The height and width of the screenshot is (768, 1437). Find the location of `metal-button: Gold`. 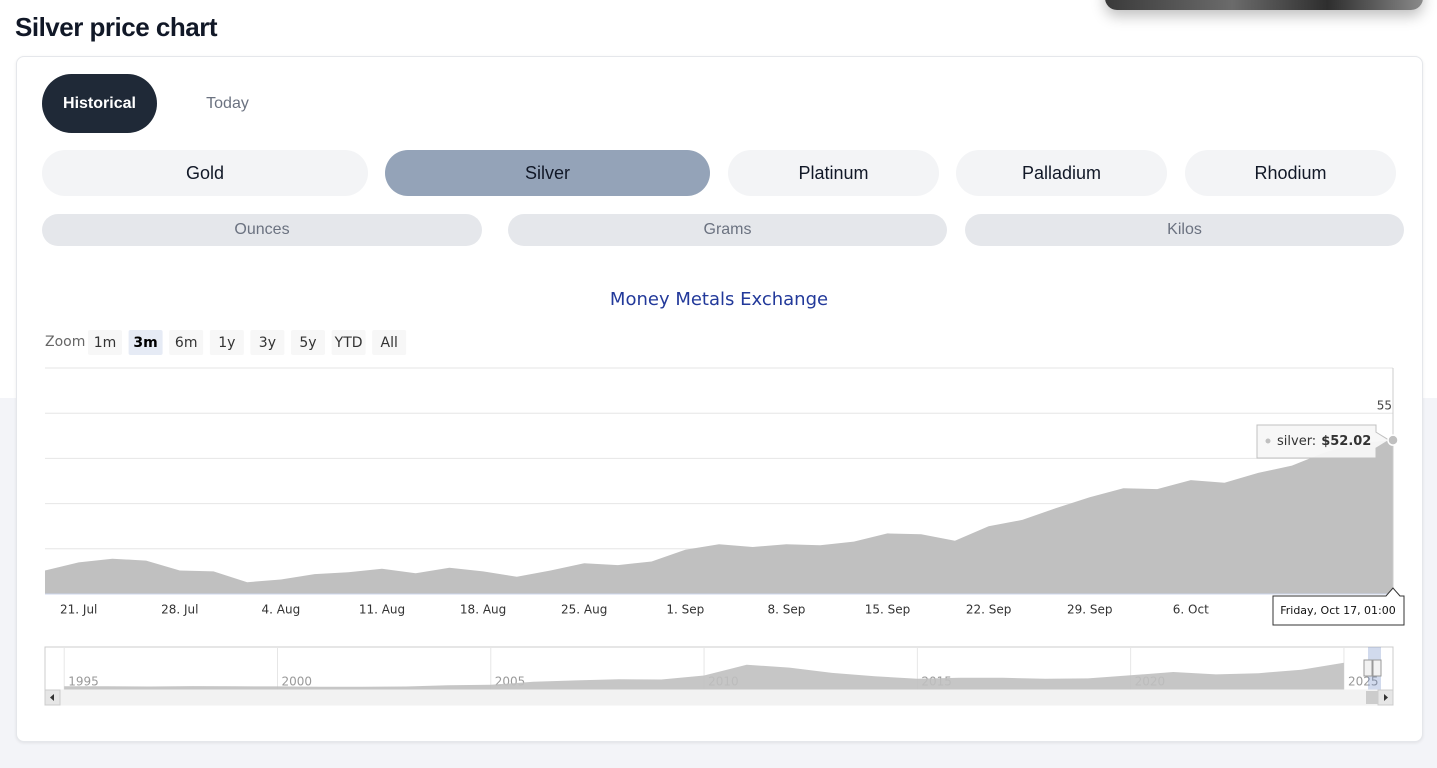

metal-button: Gold is located at coordinates (205, 173).